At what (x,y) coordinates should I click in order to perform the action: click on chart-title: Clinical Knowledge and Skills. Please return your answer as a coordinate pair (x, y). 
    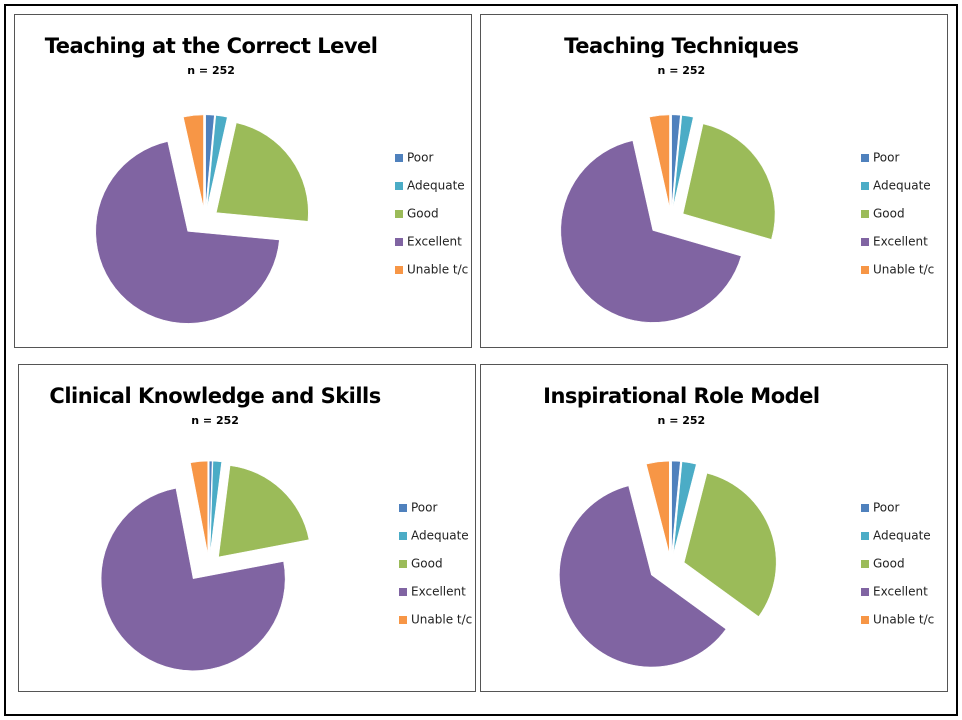
    Looking at the image, I should click on (214, 396).